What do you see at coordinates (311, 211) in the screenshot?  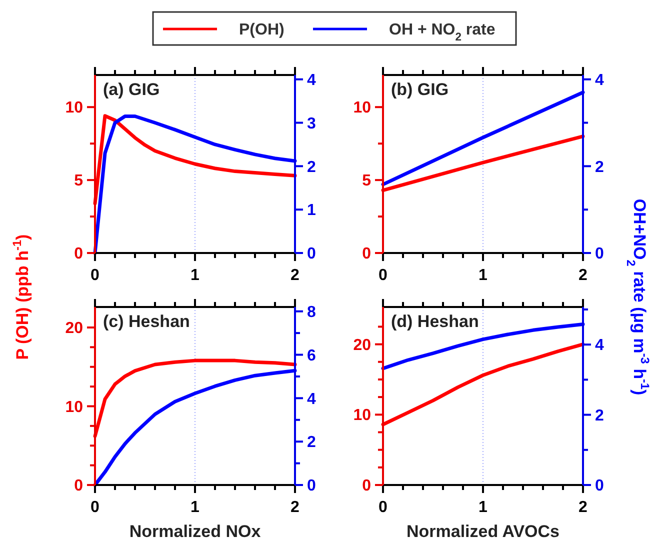 I see `y2-tick-label: 1` at bounding box center [311, 211].